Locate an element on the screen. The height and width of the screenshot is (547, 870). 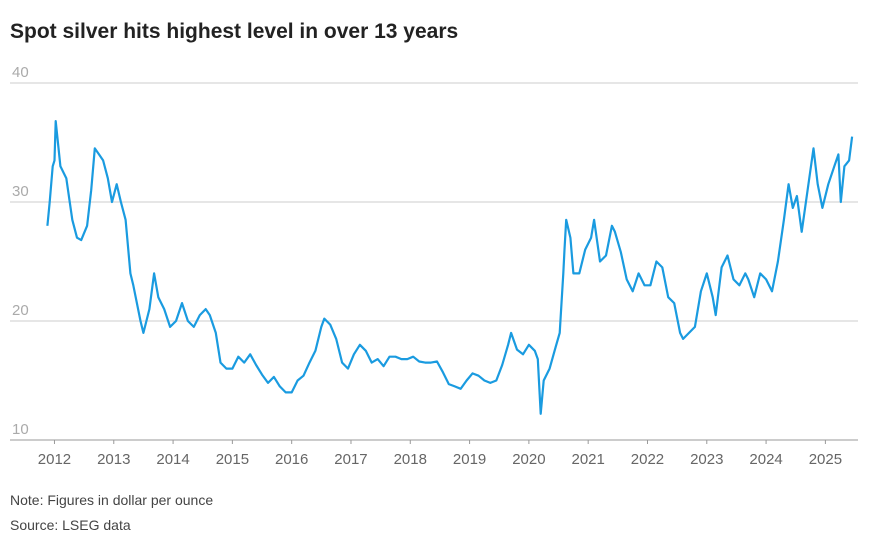
x-tick-label: 2022 is located at coordinates (647, 459).